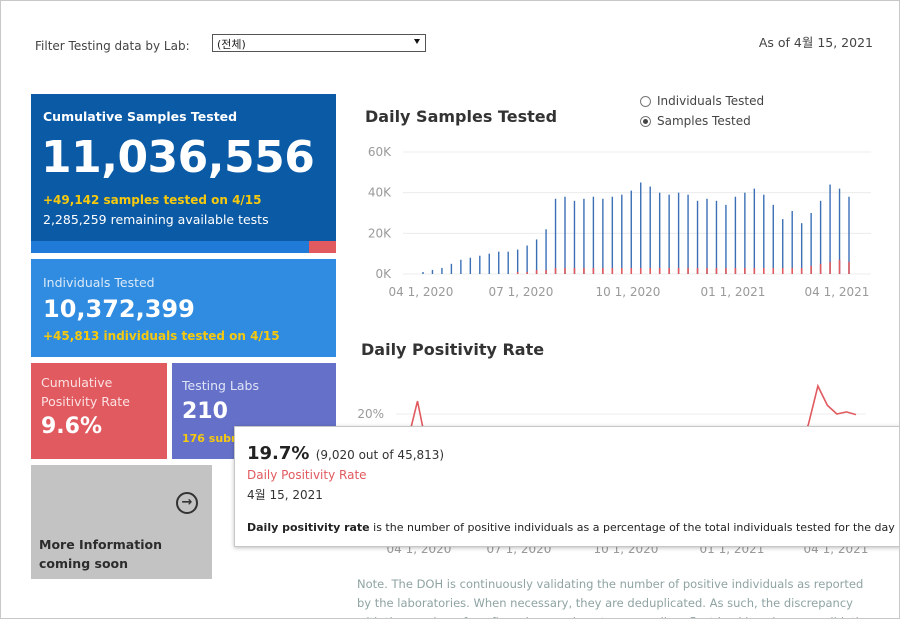 The width and height of the screenshot is (900, 619). I want to click on x-tick-label: 10 1, 2020, so click(628, 292).